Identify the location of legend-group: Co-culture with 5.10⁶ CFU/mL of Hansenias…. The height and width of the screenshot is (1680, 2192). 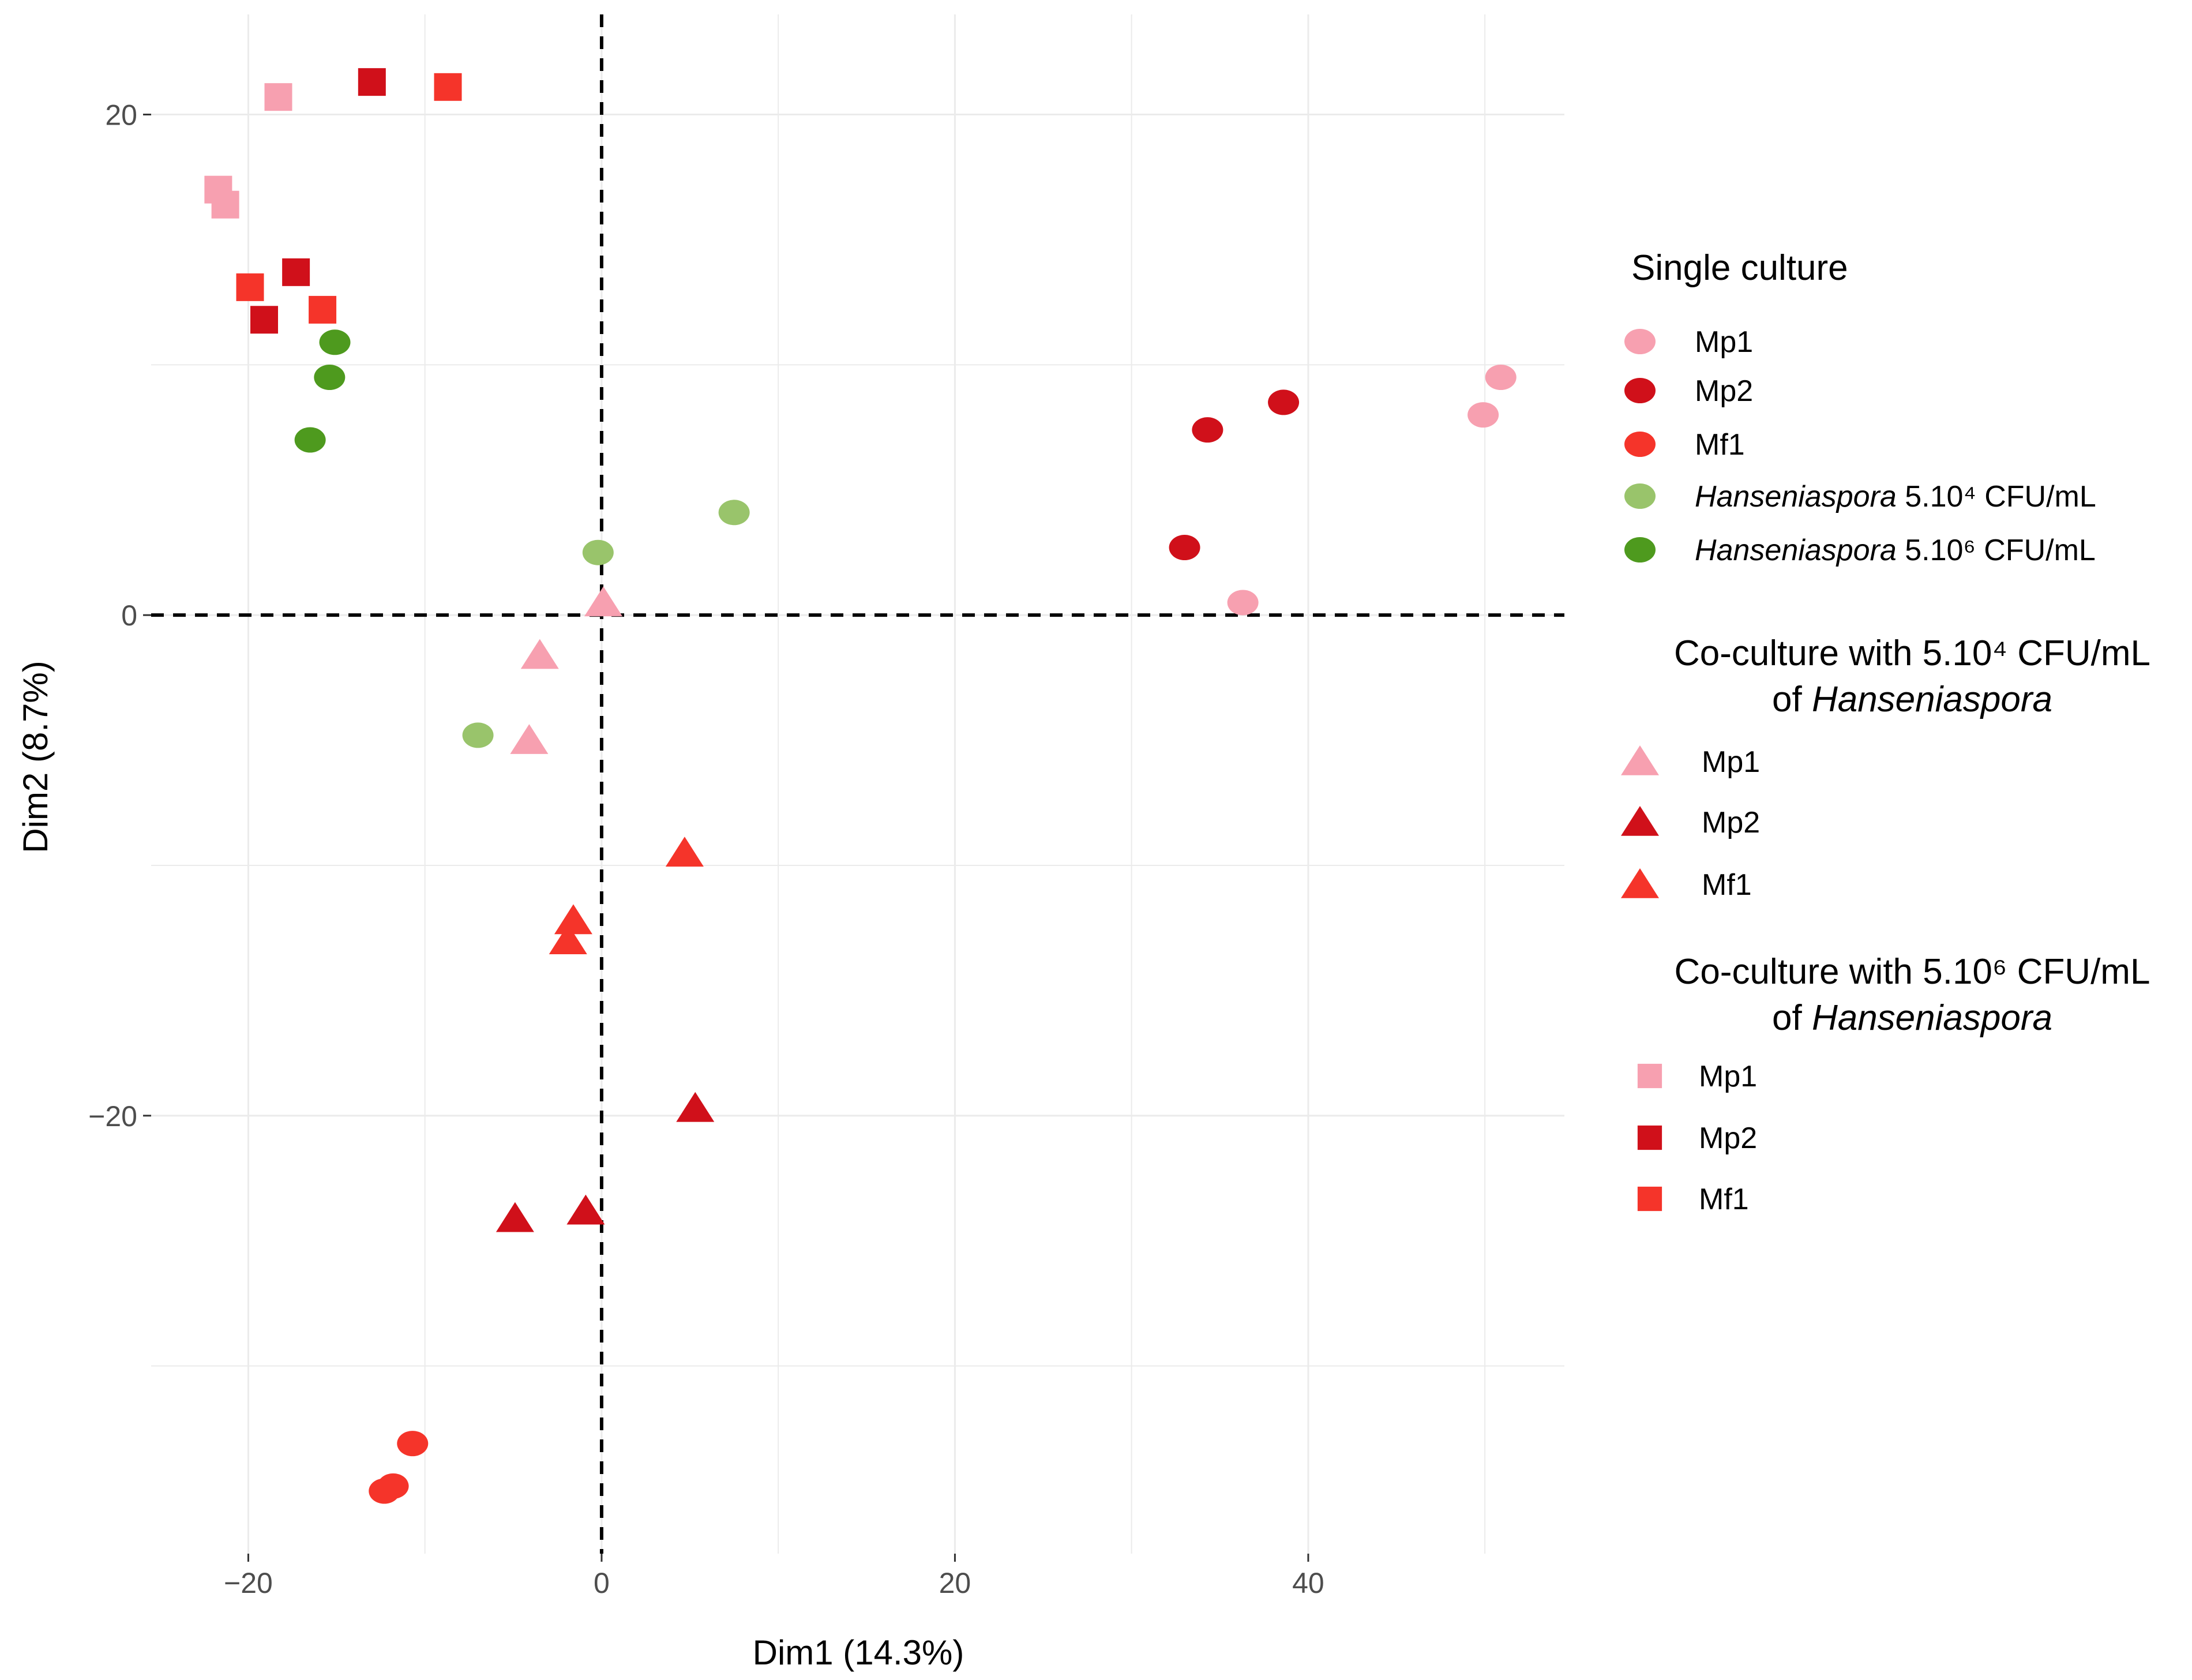
(1893, 1084).